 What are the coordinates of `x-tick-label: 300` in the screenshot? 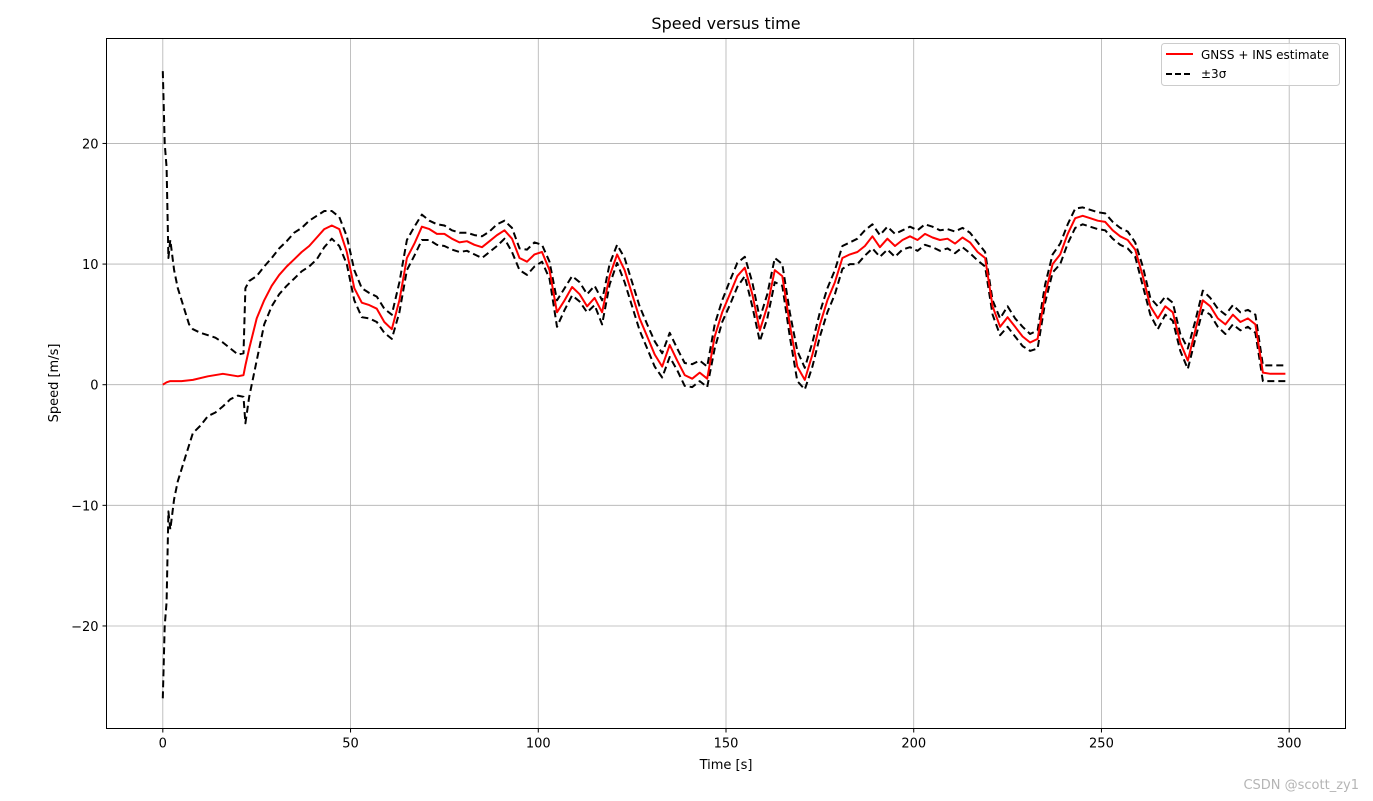 It's located at (1289, 744).